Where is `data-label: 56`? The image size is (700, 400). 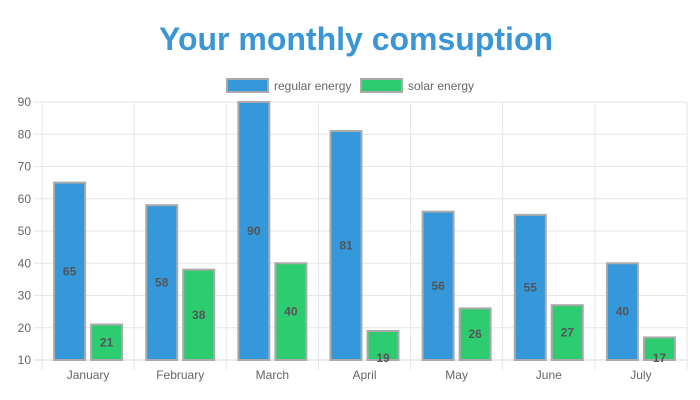 data-label: 56 is located at coordinates (438, 286).